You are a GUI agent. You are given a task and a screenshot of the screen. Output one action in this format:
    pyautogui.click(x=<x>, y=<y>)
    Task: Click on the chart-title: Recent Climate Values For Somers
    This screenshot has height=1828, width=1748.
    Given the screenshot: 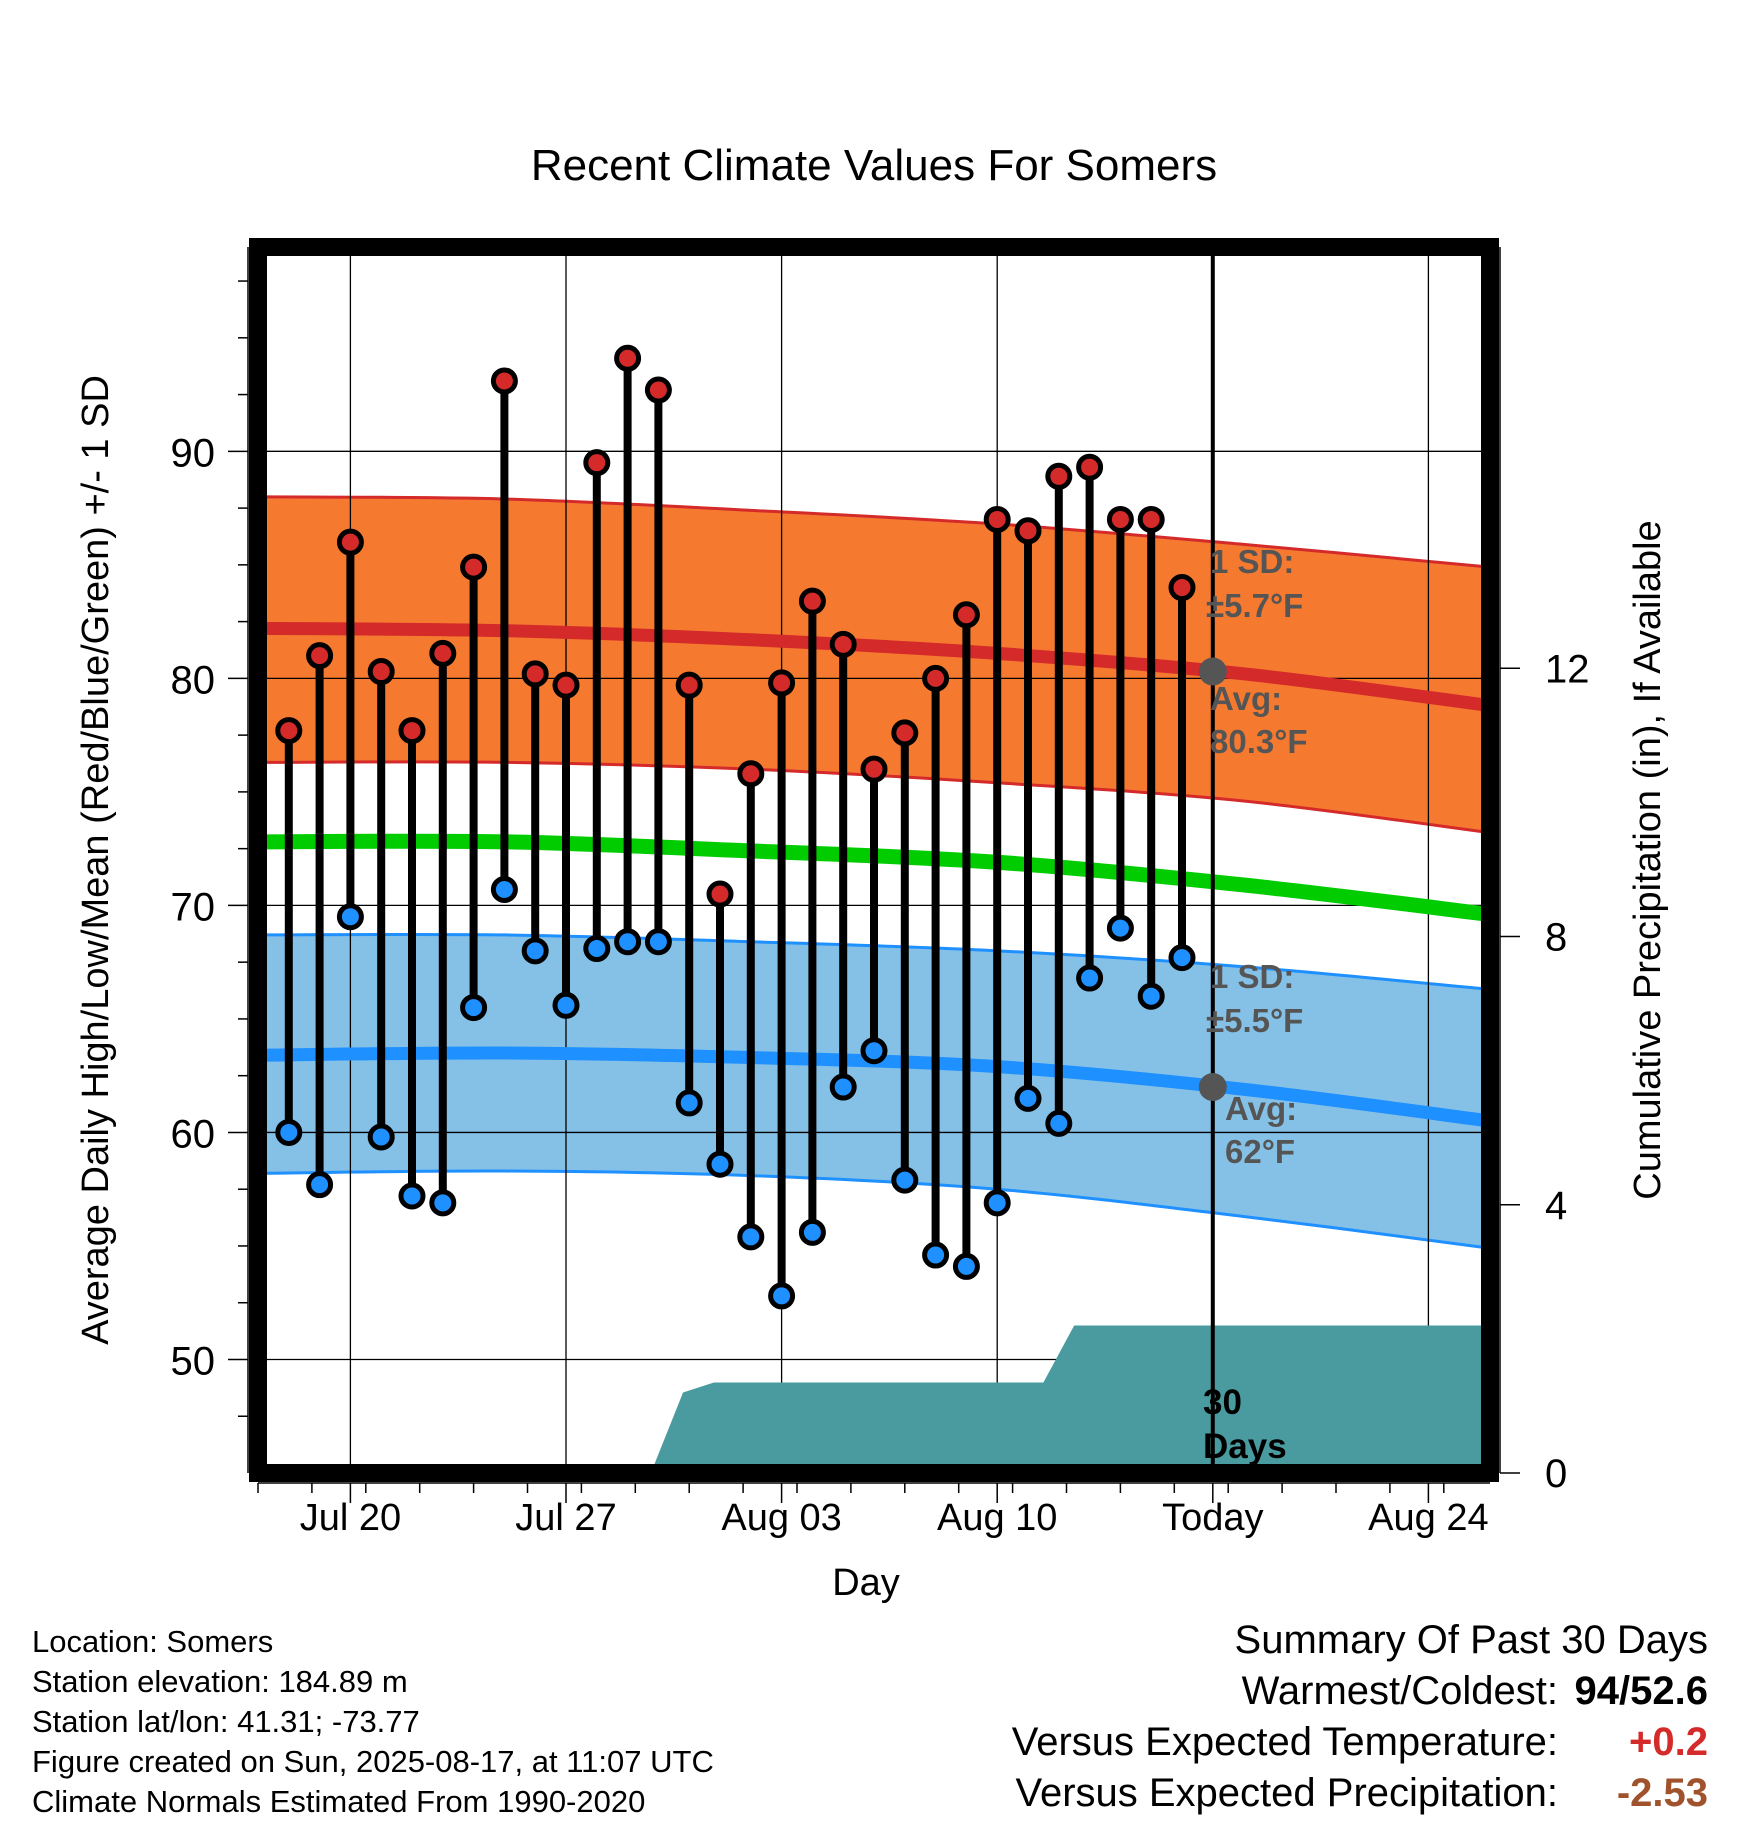 What is the action you would take?
    pyautogui.click(x=874, y=165)
    